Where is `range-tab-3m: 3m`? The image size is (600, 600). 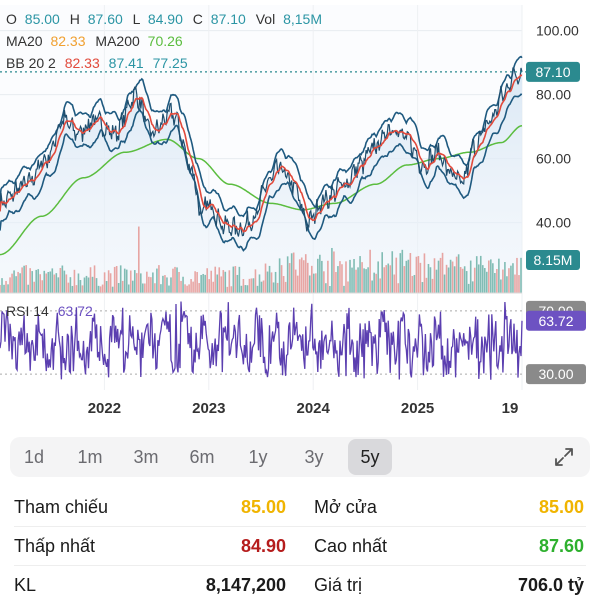 range-tab-3m: 3m is located at coordinates (146, 457).